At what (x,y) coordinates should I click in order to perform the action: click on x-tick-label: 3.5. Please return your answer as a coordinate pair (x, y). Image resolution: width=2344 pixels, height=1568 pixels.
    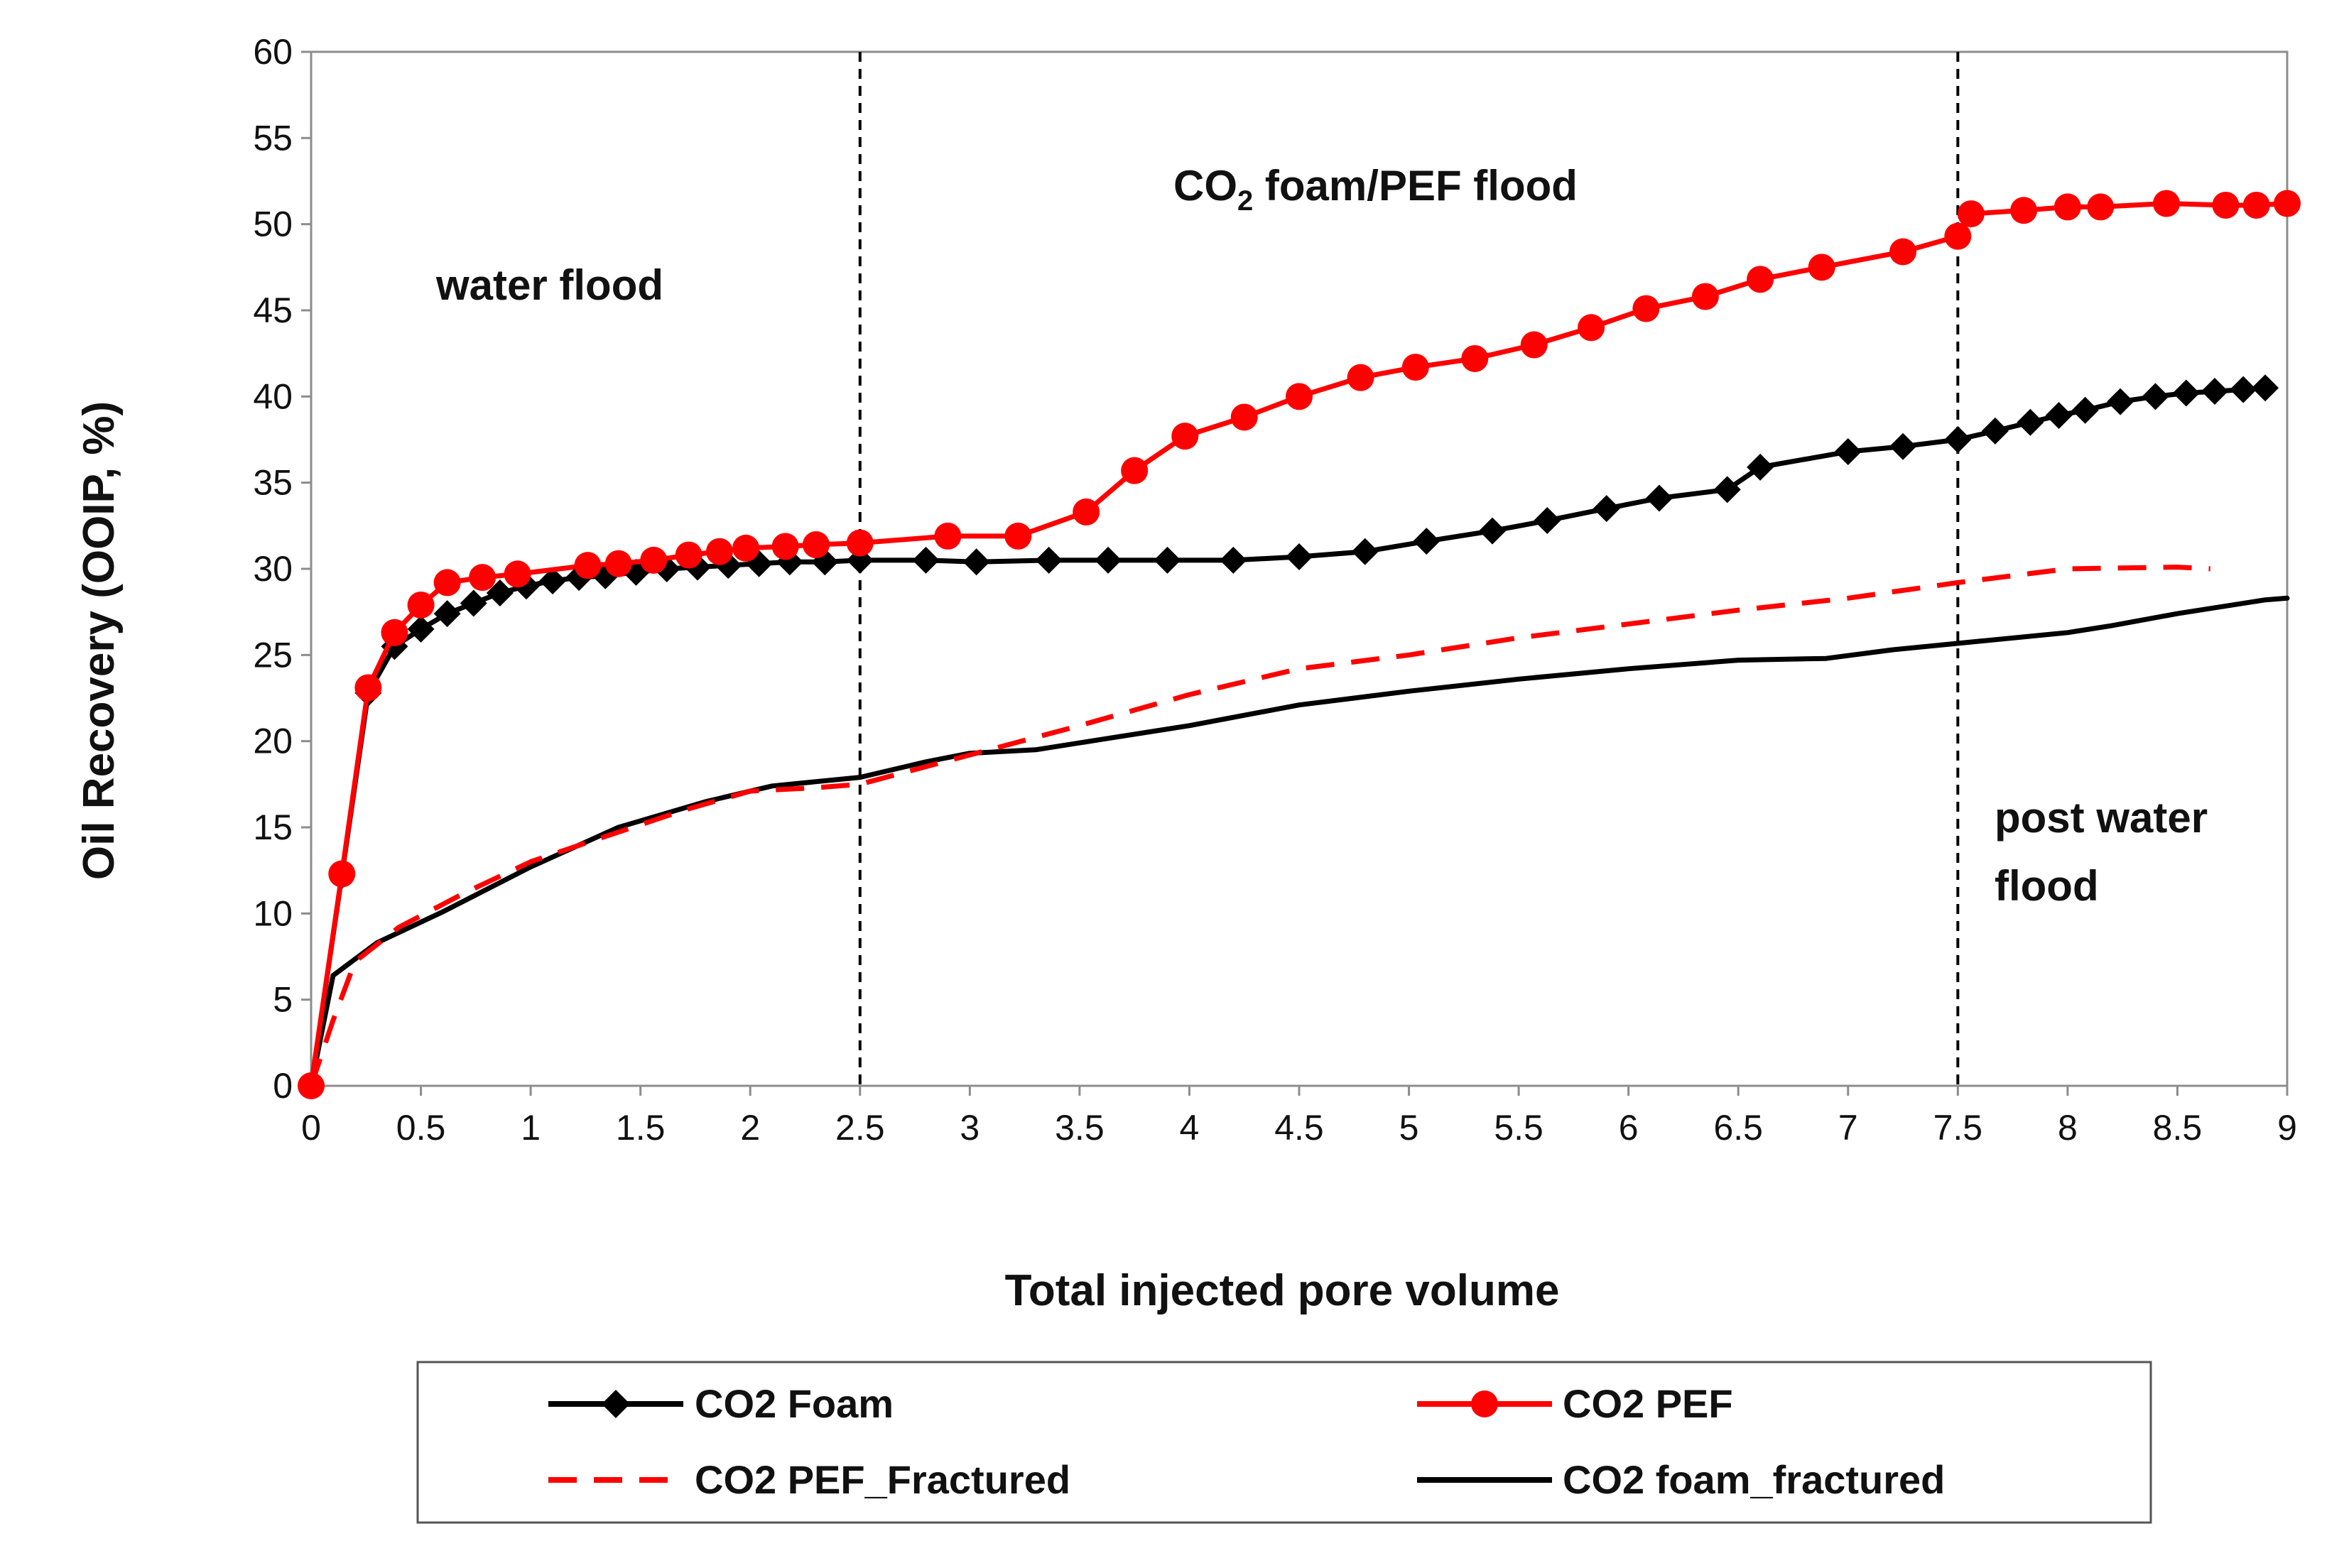
    Looking at the image, I should click on (1080, 1128).